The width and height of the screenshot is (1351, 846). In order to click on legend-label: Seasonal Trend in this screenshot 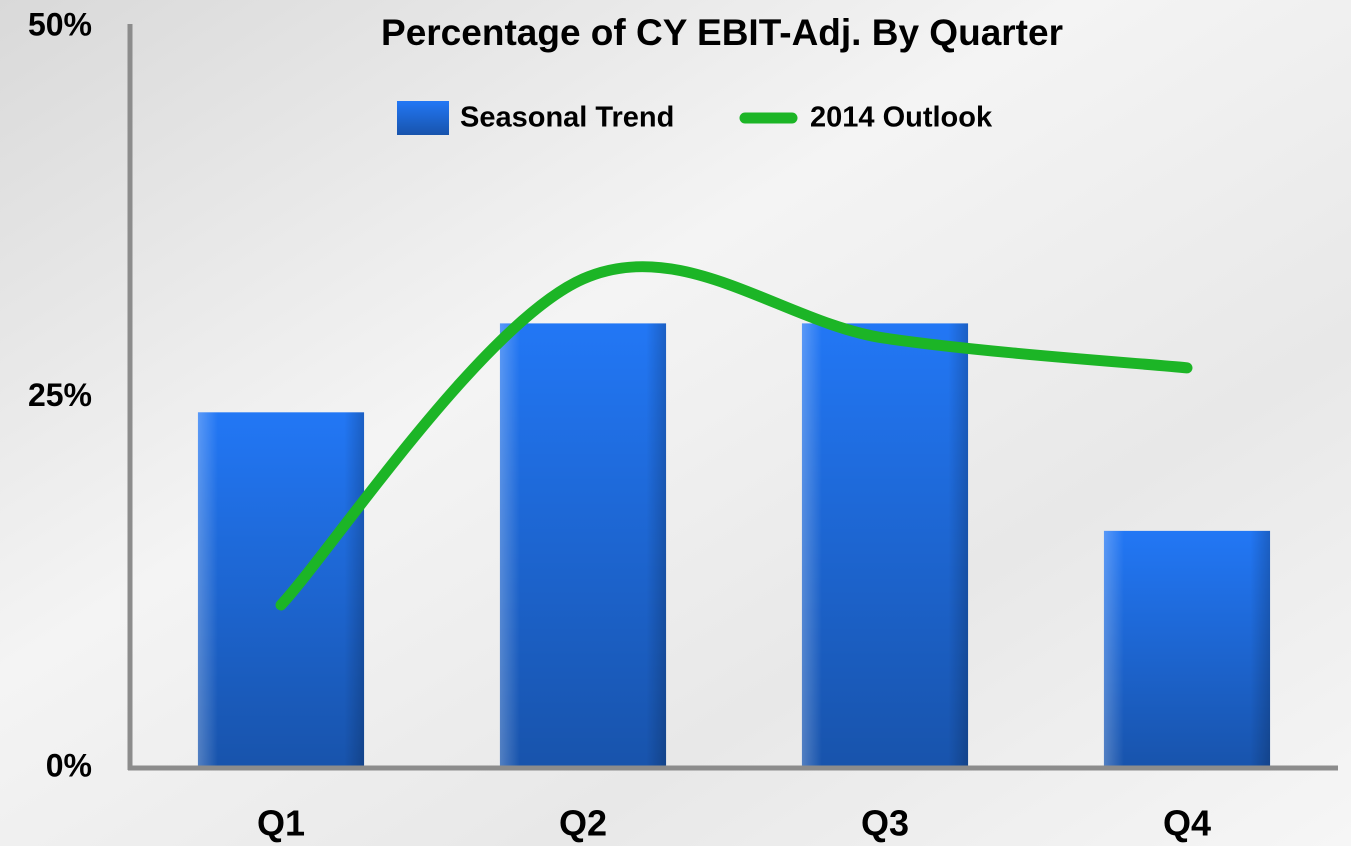, I will do `click(567, 118)`.